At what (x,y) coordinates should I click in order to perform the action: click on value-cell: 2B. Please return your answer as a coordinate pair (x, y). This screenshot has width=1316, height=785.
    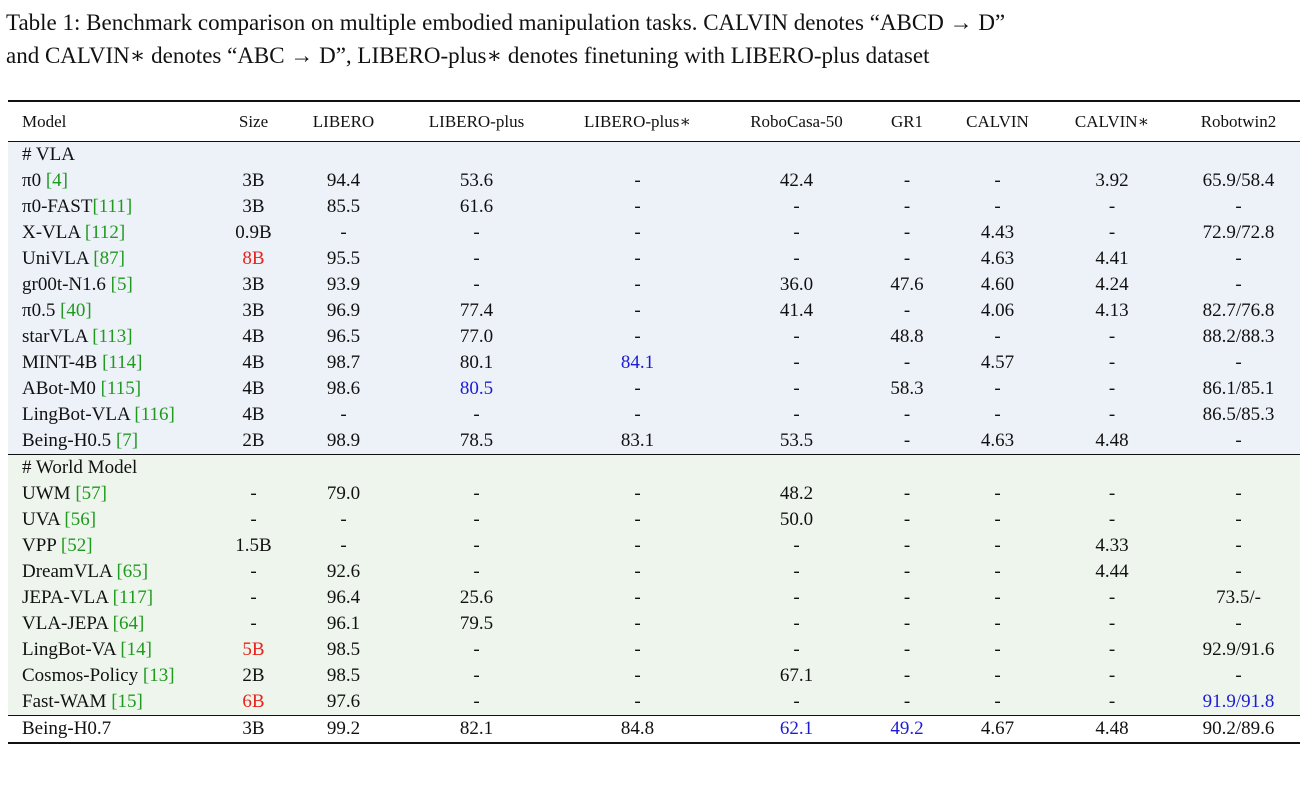
    Looking at the image, I should click on (253, 676).